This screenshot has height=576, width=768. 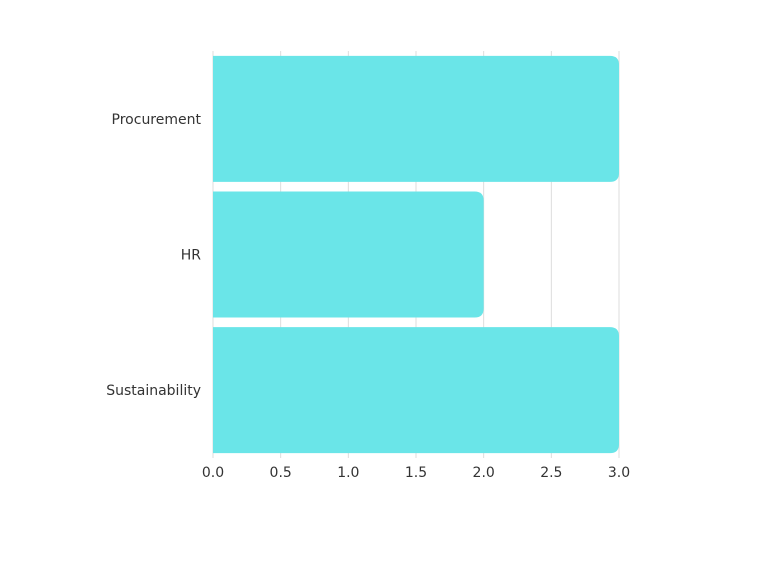 I want to click on x-tick-label: 2.5, so click(x=551, y=473).